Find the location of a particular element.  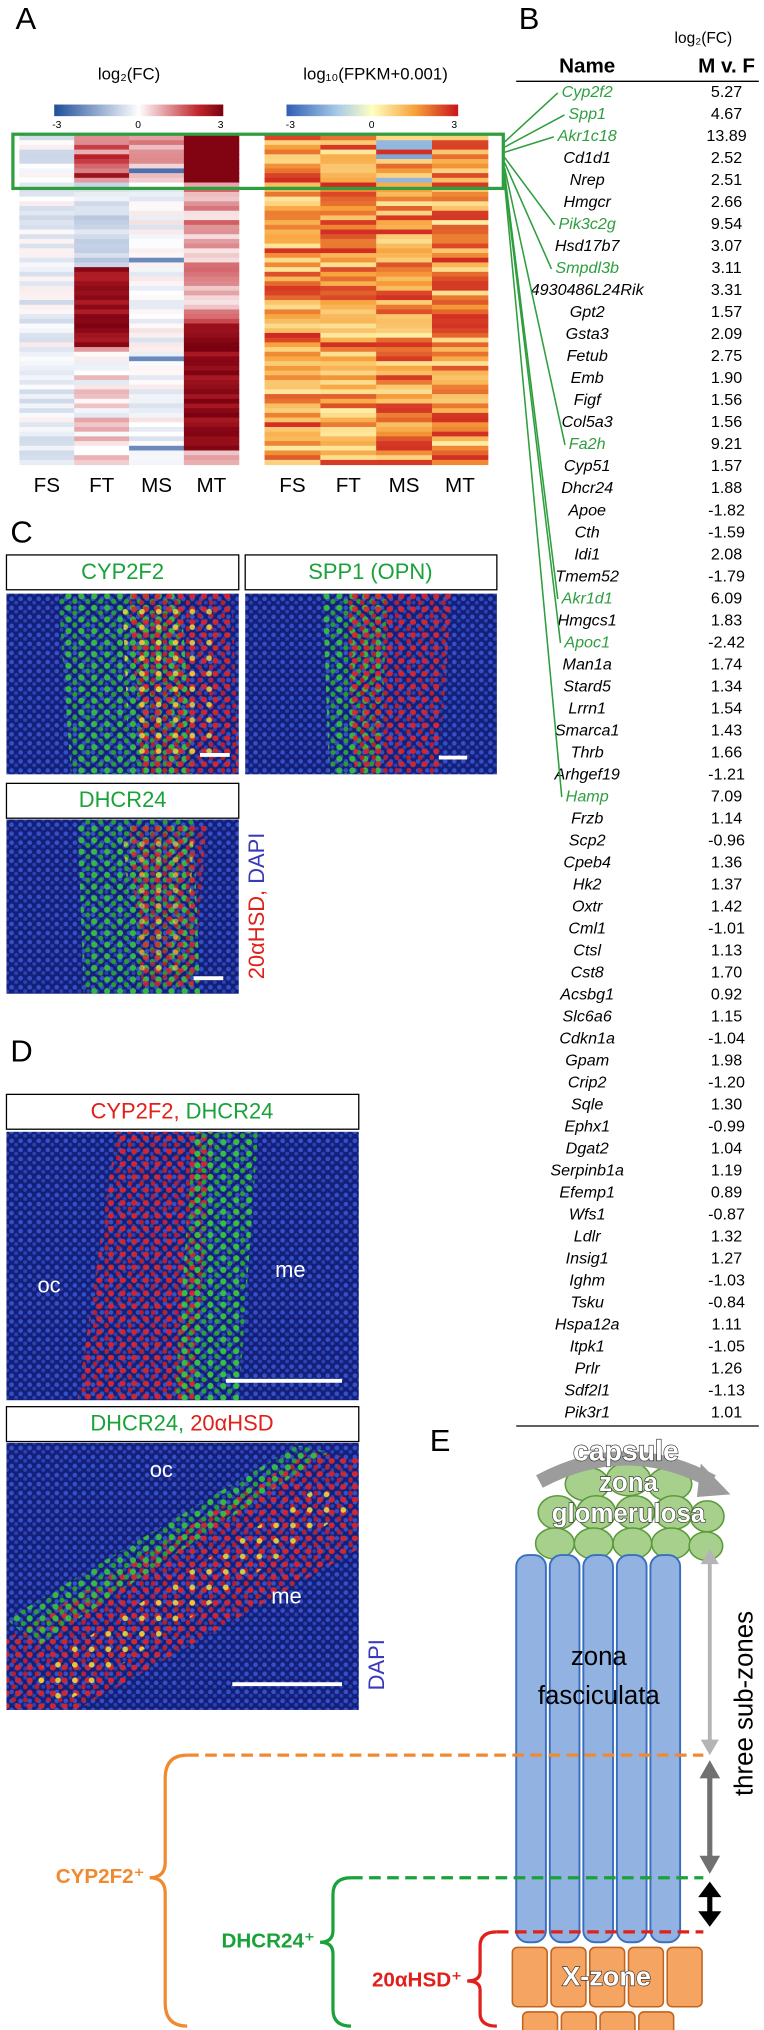

fold-change: 2.52 is located at coordinates (726, 158).